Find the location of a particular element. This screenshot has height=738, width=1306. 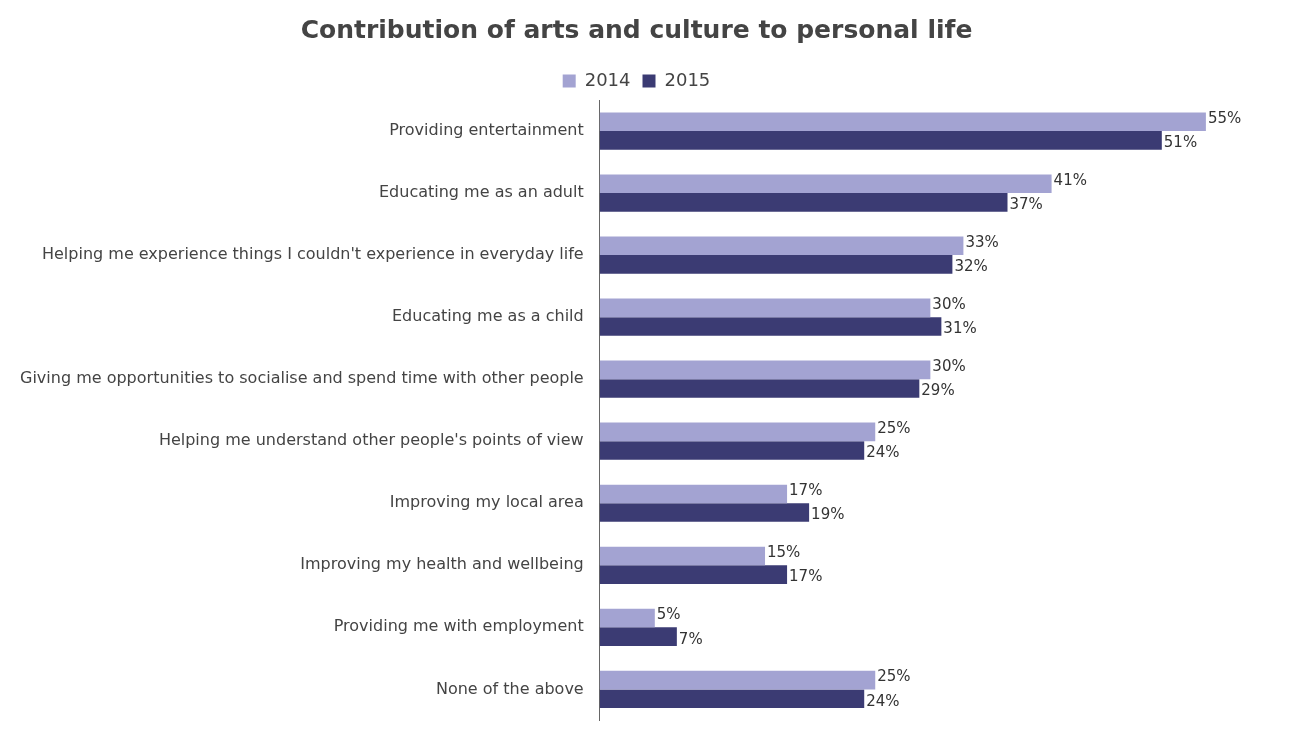

y-tick-label: Giving me opportunities to socialise and spend time with other people is located at coordinates (302, 378).